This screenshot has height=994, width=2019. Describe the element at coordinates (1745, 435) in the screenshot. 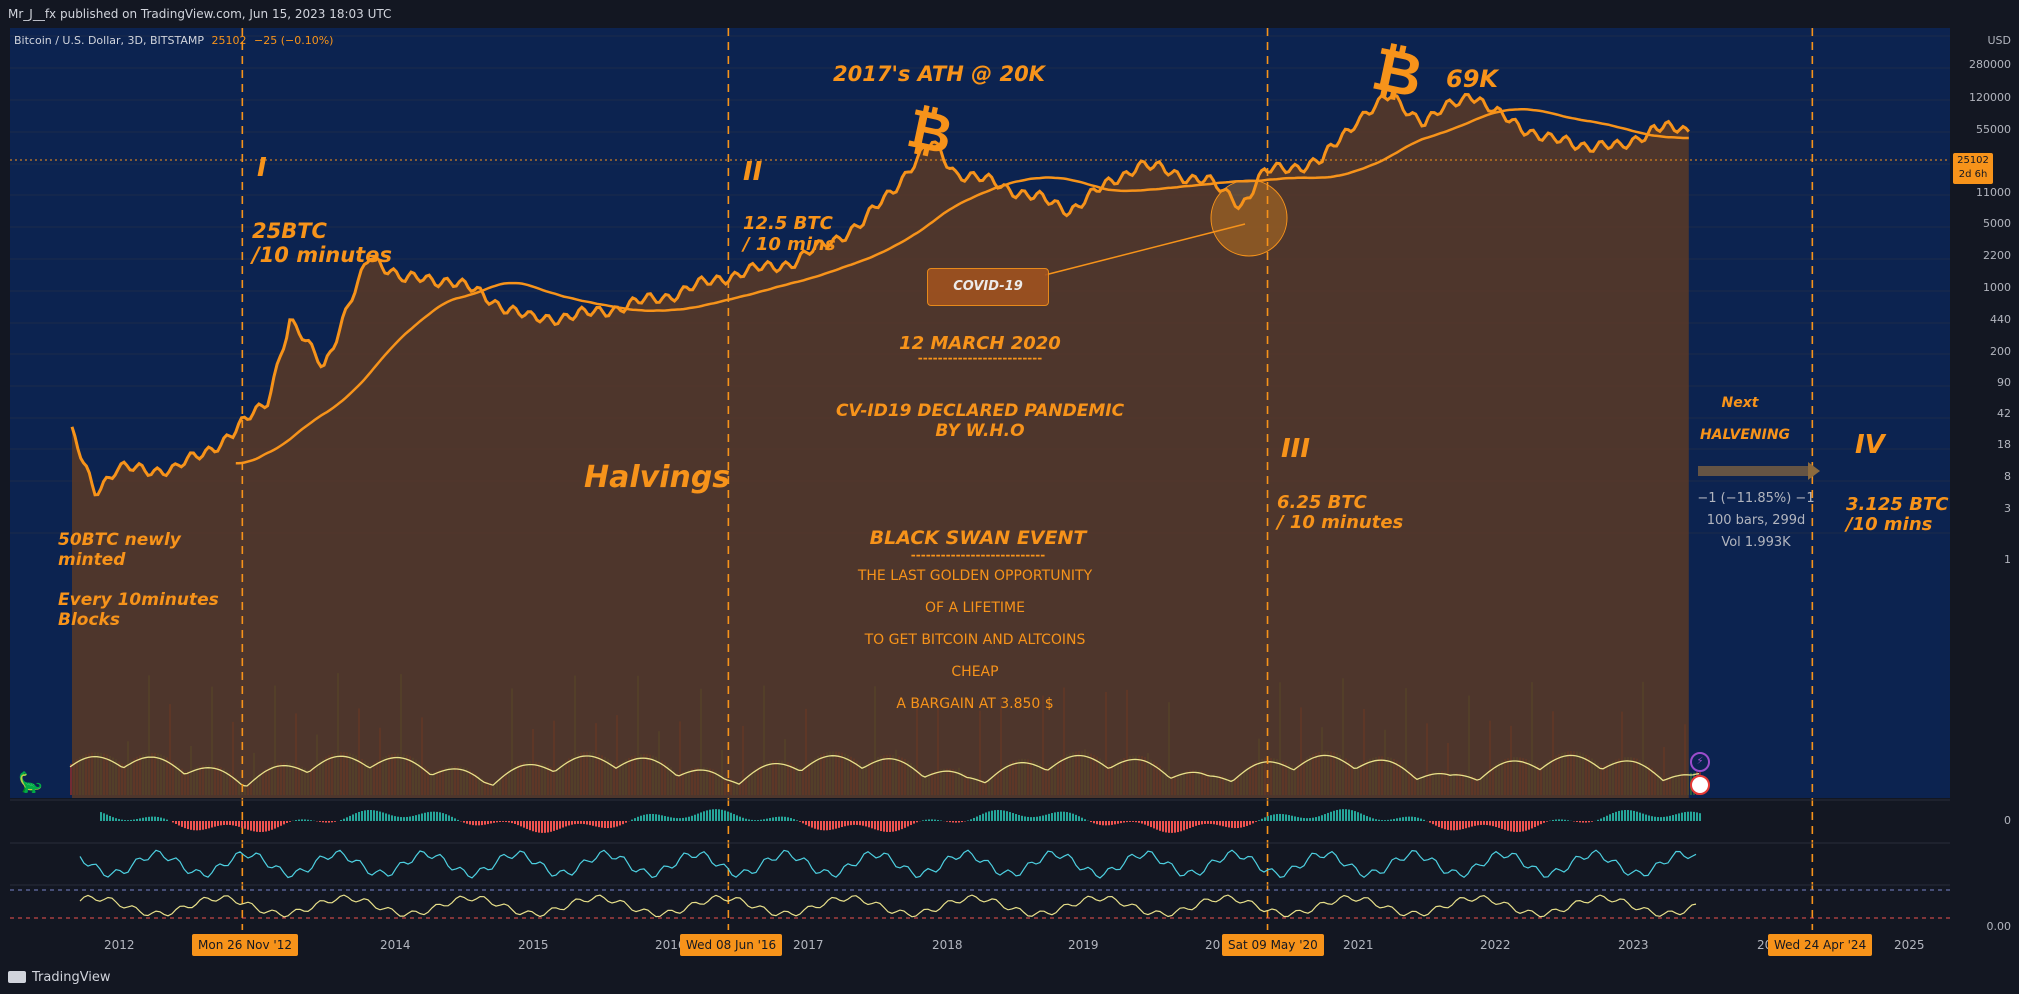

I see `next-halving-line2: HALVENING` at that location.